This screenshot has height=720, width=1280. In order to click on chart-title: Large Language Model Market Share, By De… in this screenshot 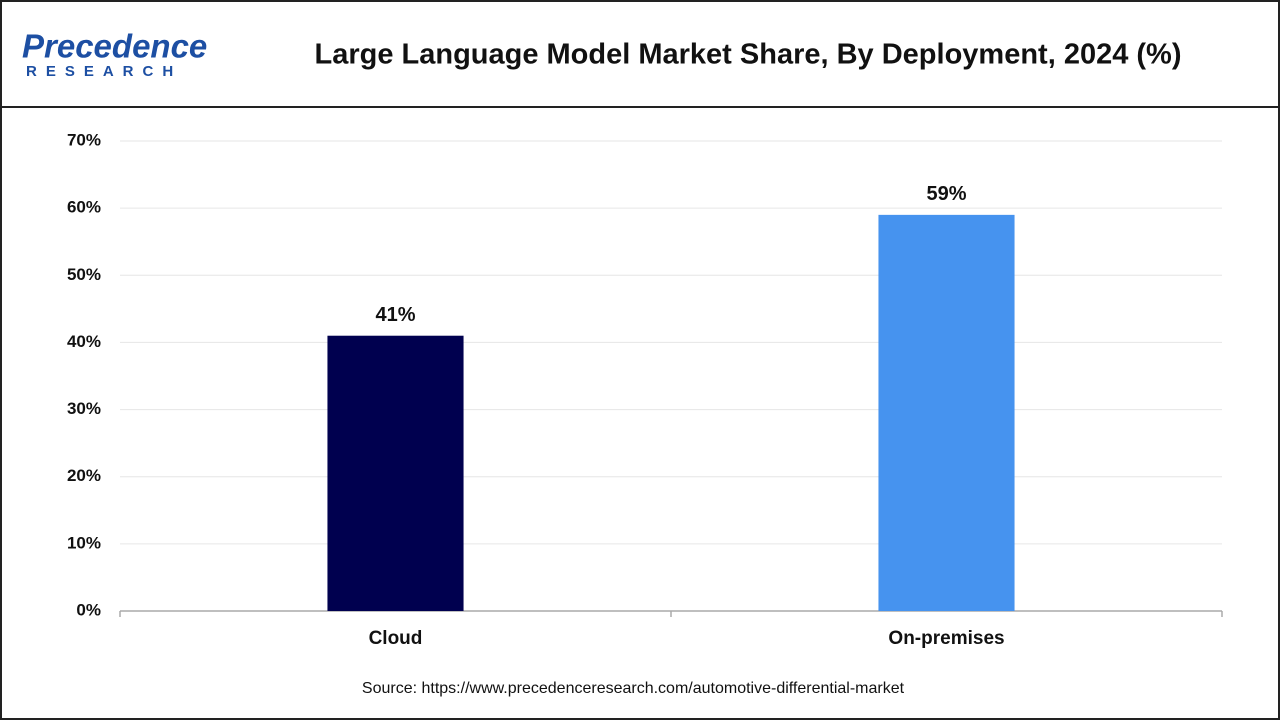, I will do `click(747, 55)`.